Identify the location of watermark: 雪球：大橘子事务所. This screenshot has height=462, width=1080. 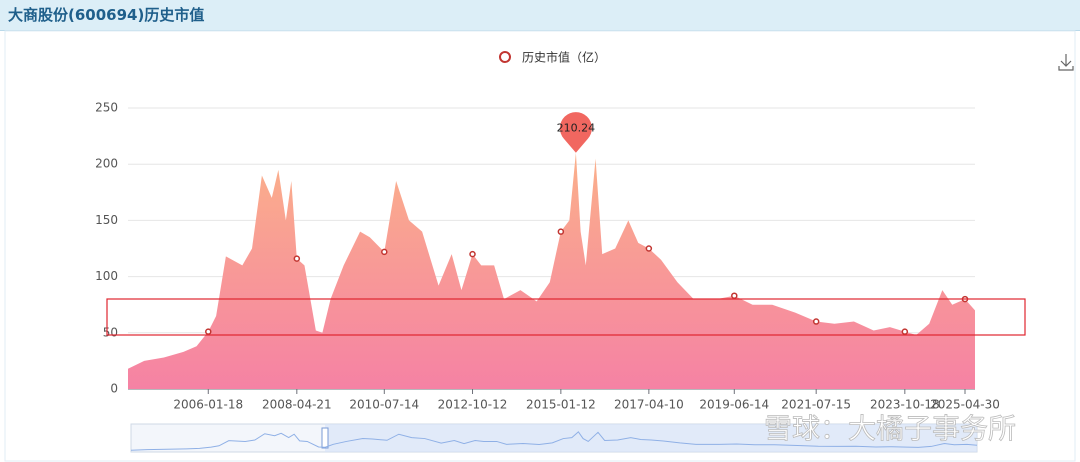
(890, 428).